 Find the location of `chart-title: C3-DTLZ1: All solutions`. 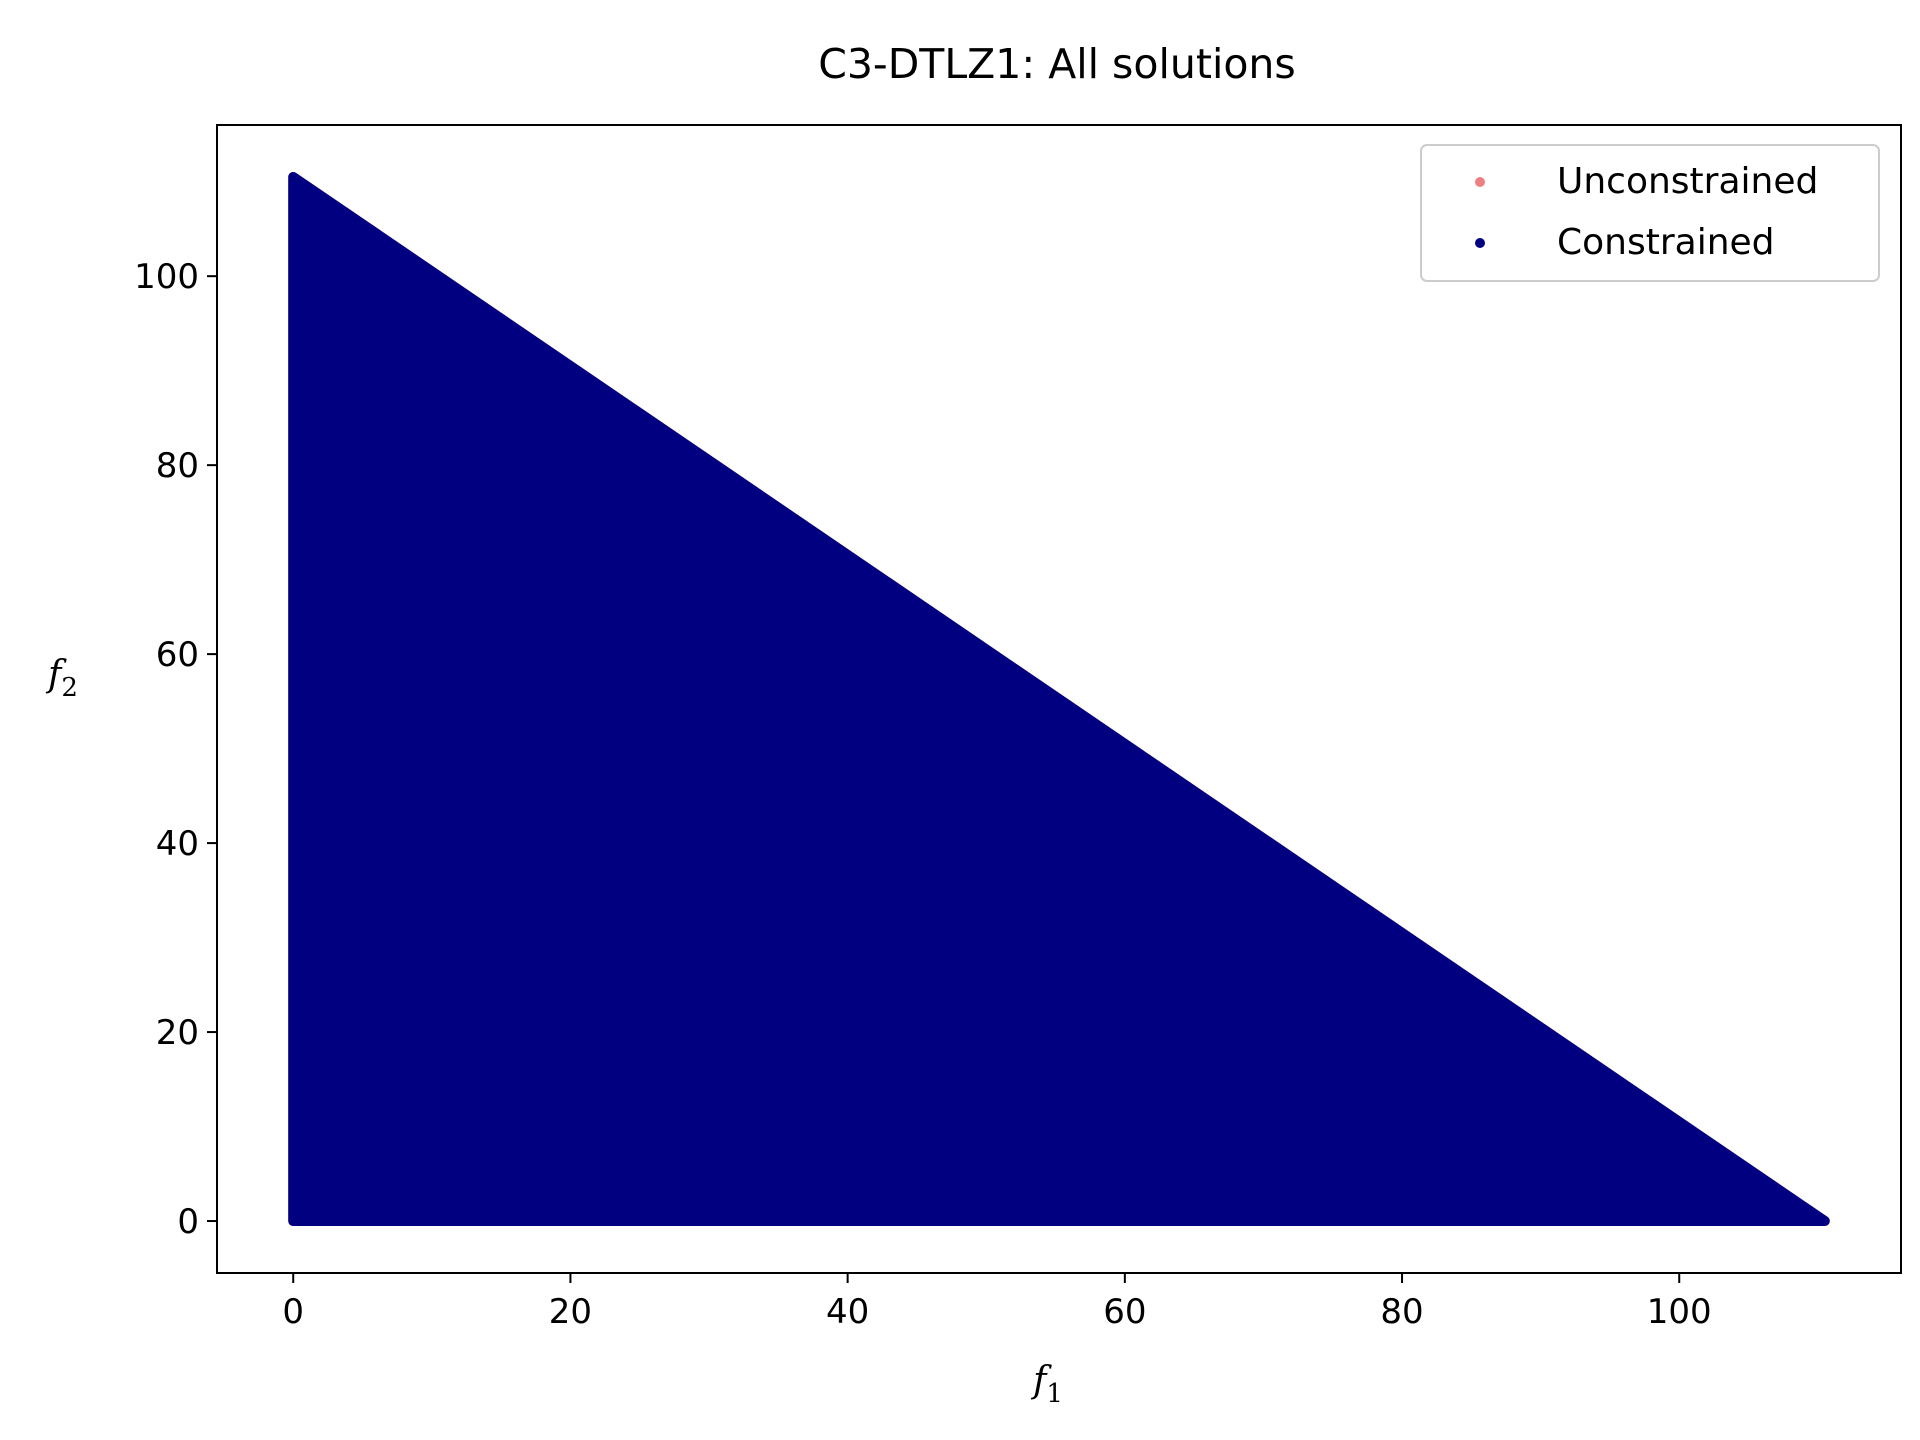

chart-title: C3-DTLZ1: All solutions is located at coordinates (1057, 64).